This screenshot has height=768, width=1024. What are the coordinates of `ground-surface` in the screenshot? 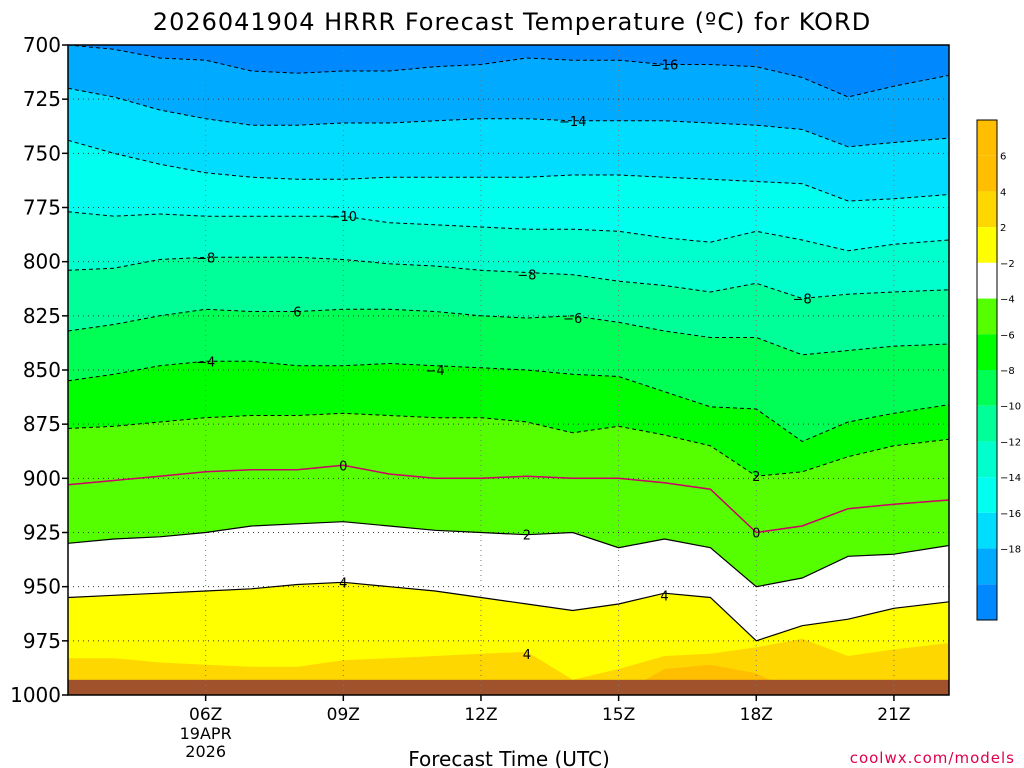 It's located at (508, 687).